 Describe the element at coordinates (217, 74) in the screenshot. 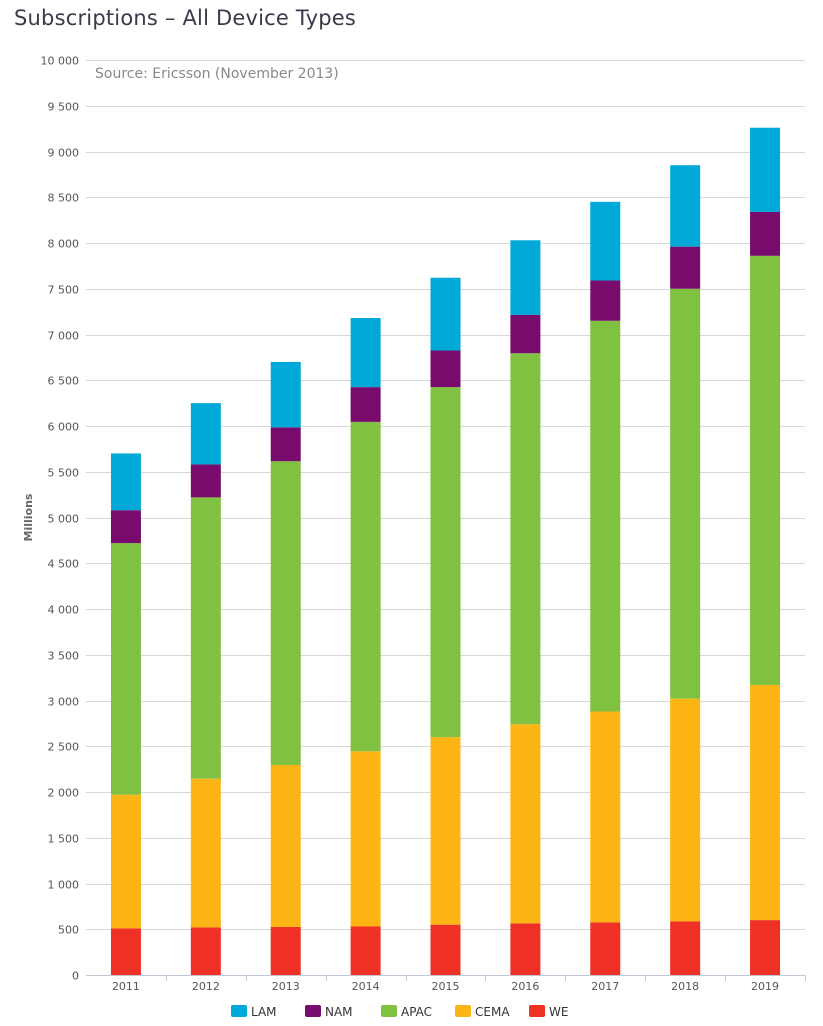

I see `chart-subtitle: Source: Ericsson (November 2013)` at that location.